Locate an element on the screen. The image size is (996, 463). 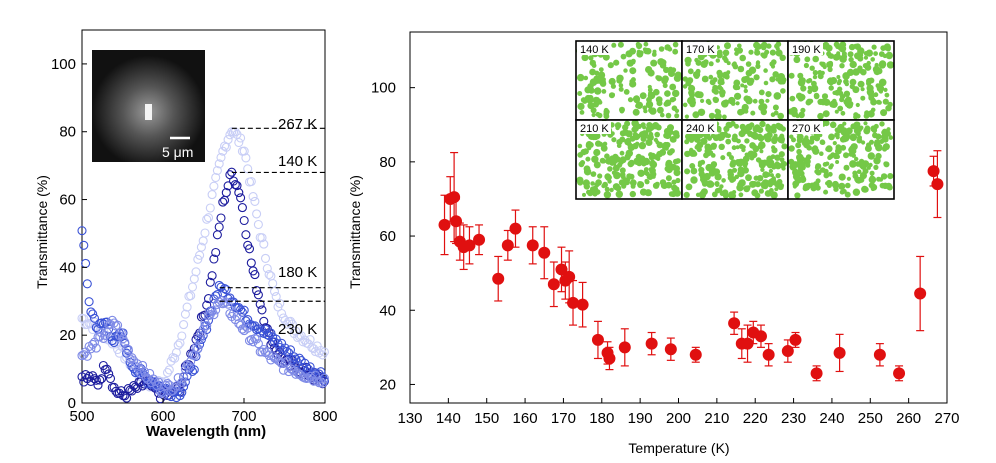
annotation-267k: 267 K is located at coordinates (297, 124).